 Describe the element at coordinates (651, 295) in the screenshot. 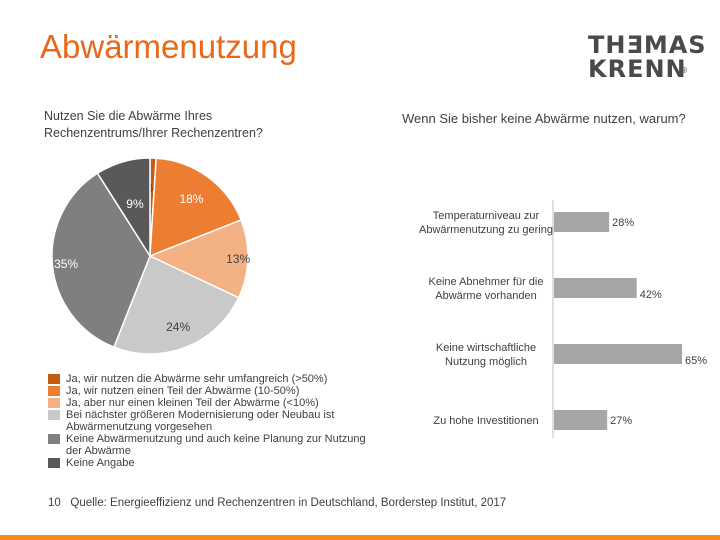

I see `bar-value-label: 42%` at that location.